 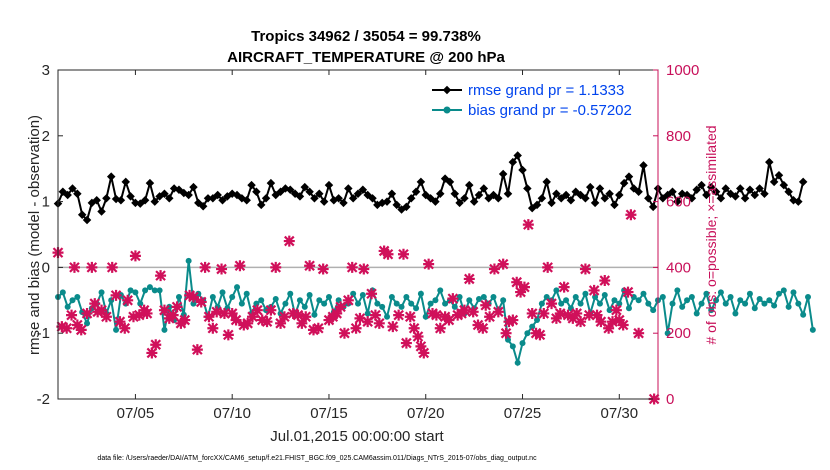 What do you see at coordinates (678, 202) in the screenshot?
I see `y2-tick-label-3: 600` at bounding box center [678, 202].